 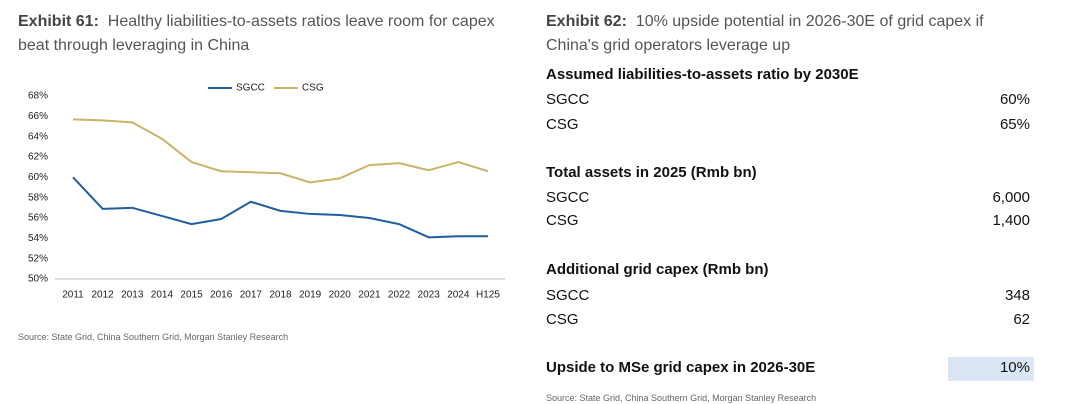 I want to click on x-tick-label: 2016, so click(x=221, y=295).